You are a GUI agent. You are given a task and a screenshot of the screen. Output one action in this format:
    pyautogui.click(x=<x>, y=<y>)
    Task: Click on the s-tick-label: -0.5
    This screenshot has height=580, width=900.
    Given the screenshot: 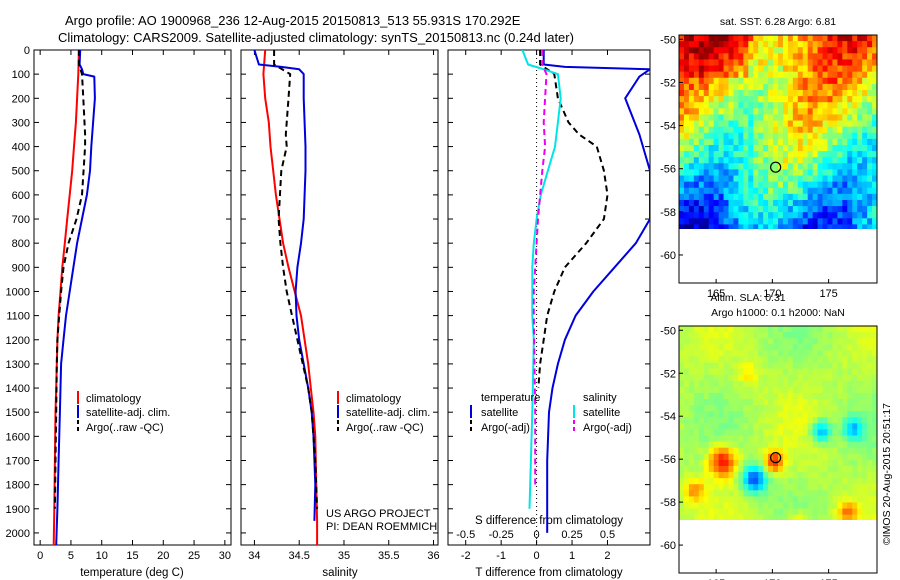 What is the action you would take?
    pyautogui.click(x=465, y=535)
    